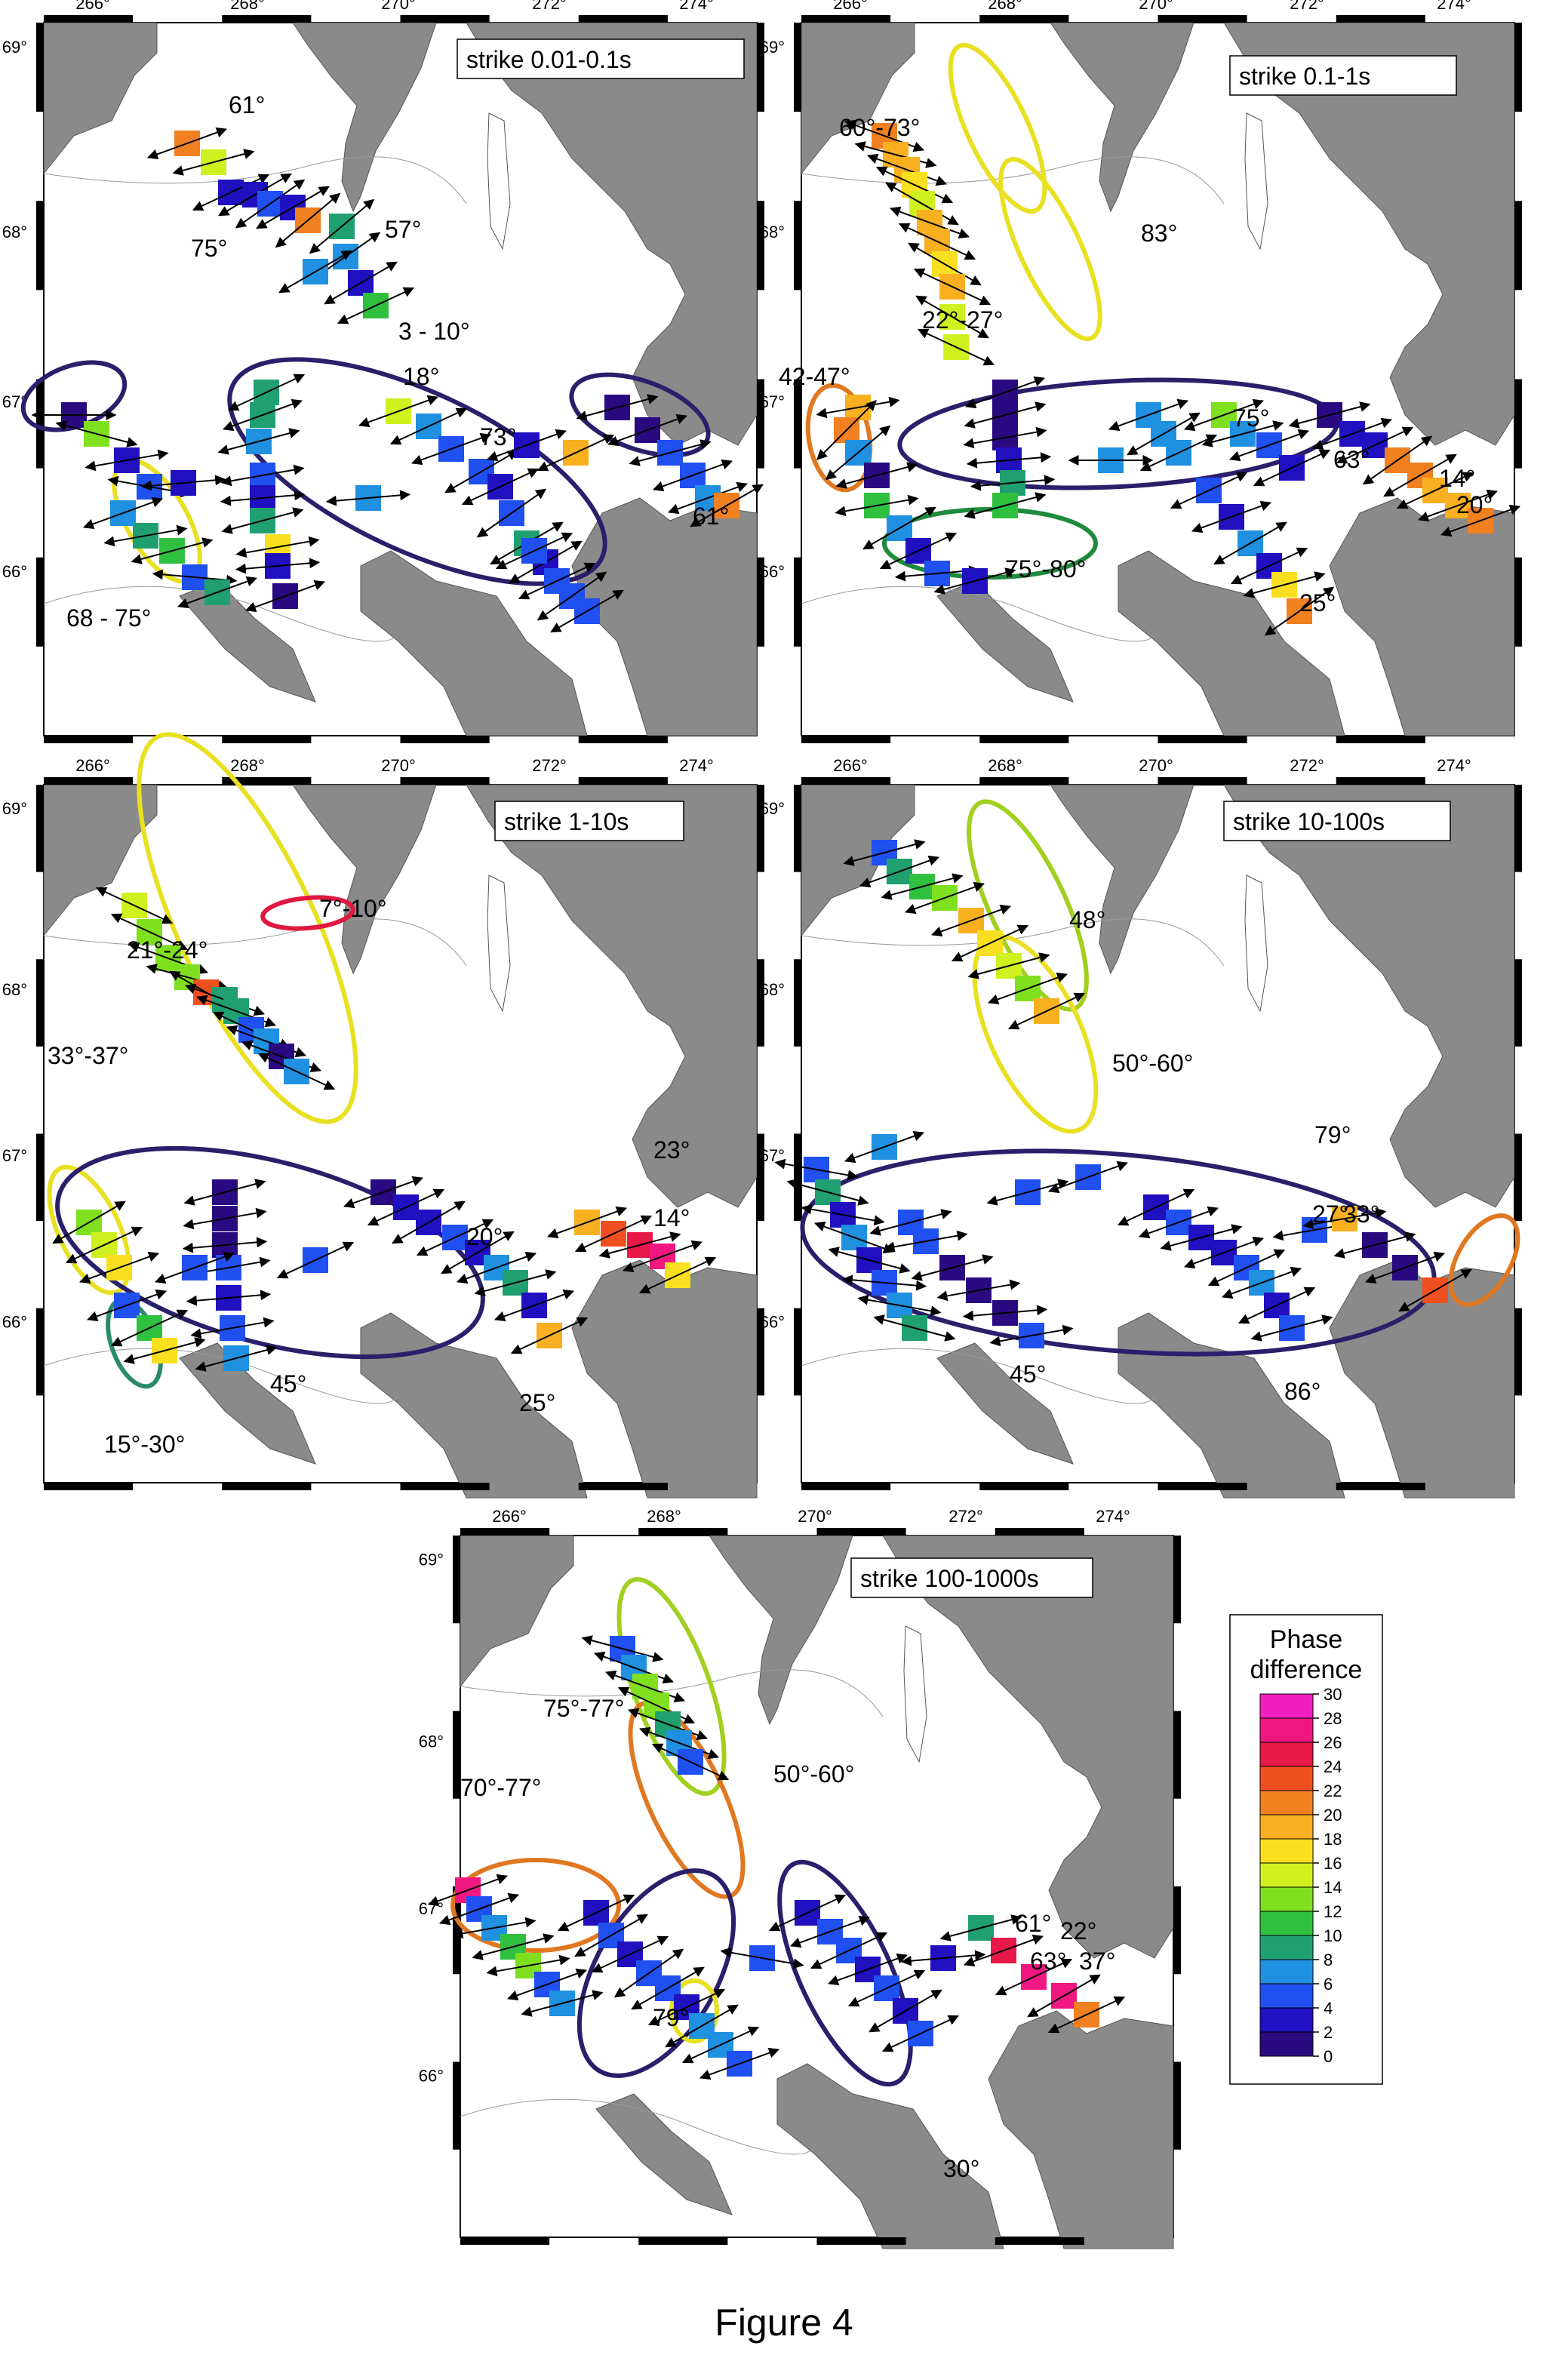 This screenshot has height=2358, width=1568. Describe the element at coordinates (813, 1774) in the screenshot. I see `strike-angle-label: 50°-60°` at that location.